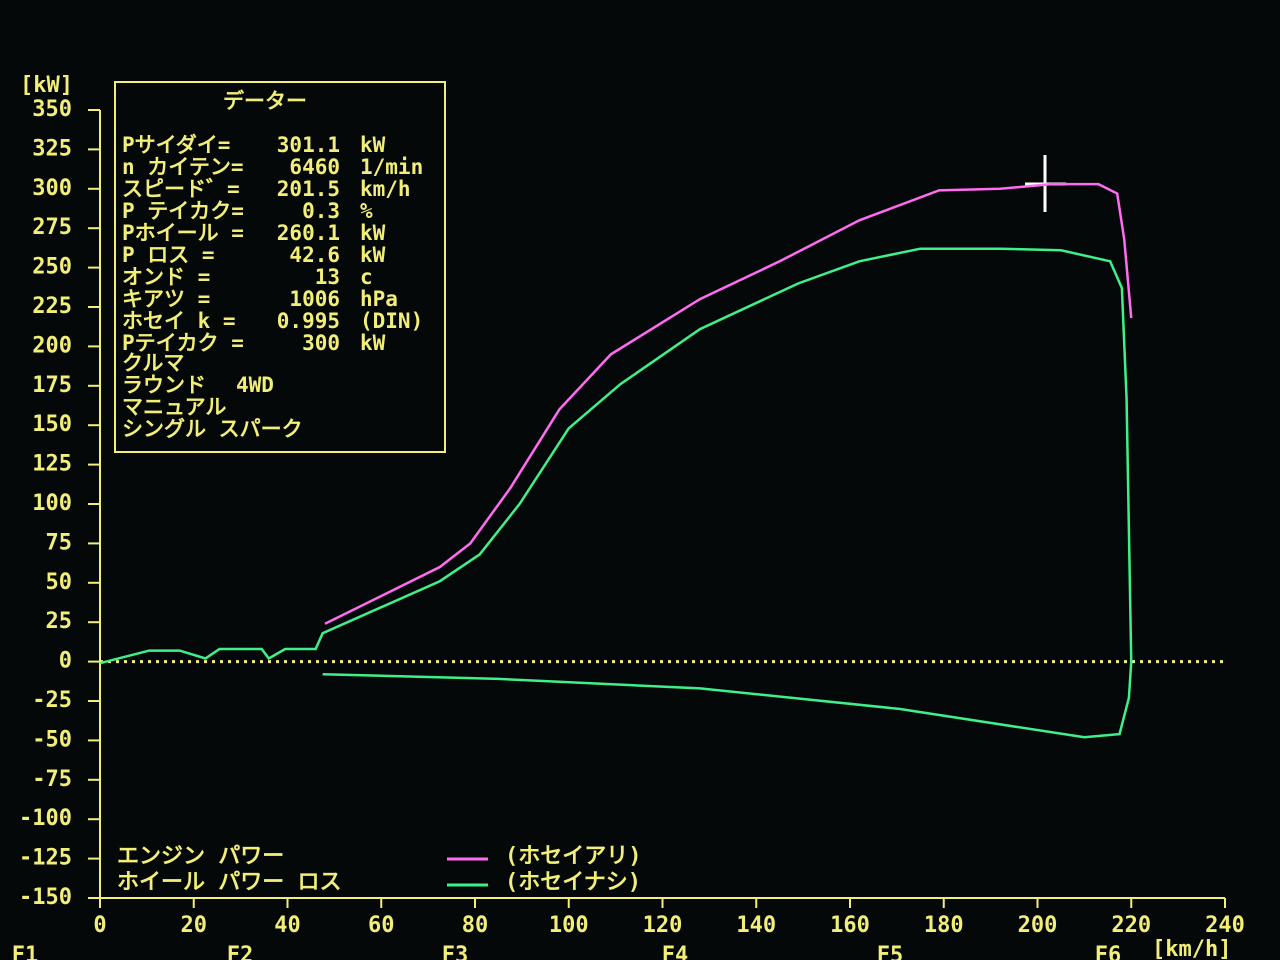 This screenshot has width=1280, height=960. What do you see at coordinates (183, 167) in the screenshot?
I see `info-label: n カイテン=` at bounding box center [183, 167].